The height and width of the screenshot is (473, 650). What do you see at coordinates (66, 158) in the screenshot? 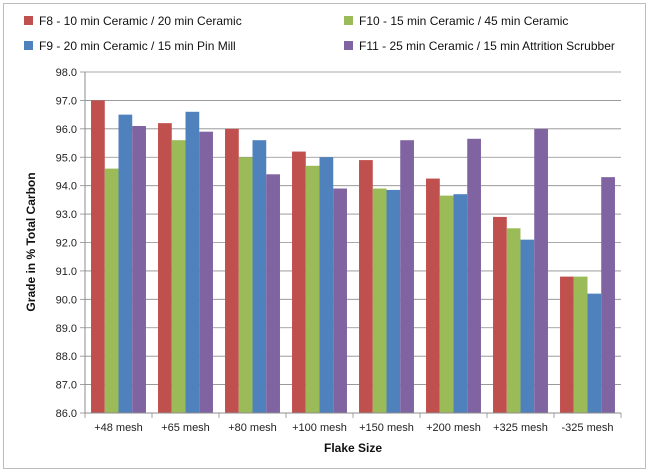
I see `y-tick-label: 95.0` at bounding box center [66, 158].